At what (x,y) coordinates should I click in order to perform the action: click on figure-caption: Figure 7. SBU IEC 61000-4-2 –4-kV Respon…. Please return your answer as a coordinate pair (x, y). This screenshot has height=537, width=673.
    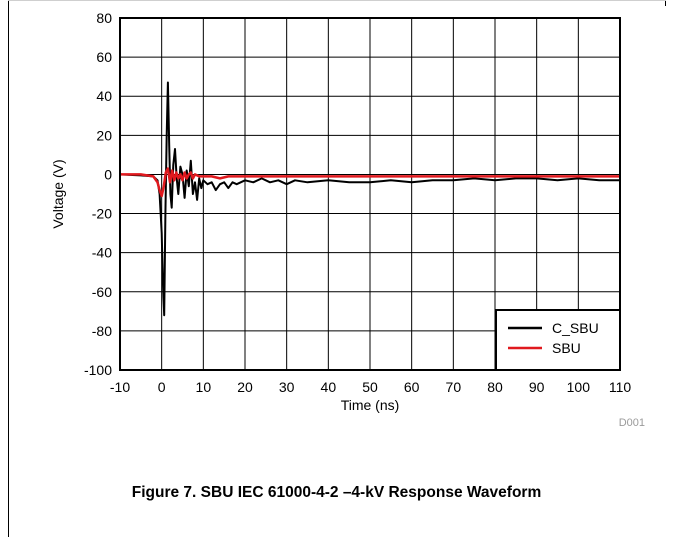
    Looking at the image, I should click on (336, 493).